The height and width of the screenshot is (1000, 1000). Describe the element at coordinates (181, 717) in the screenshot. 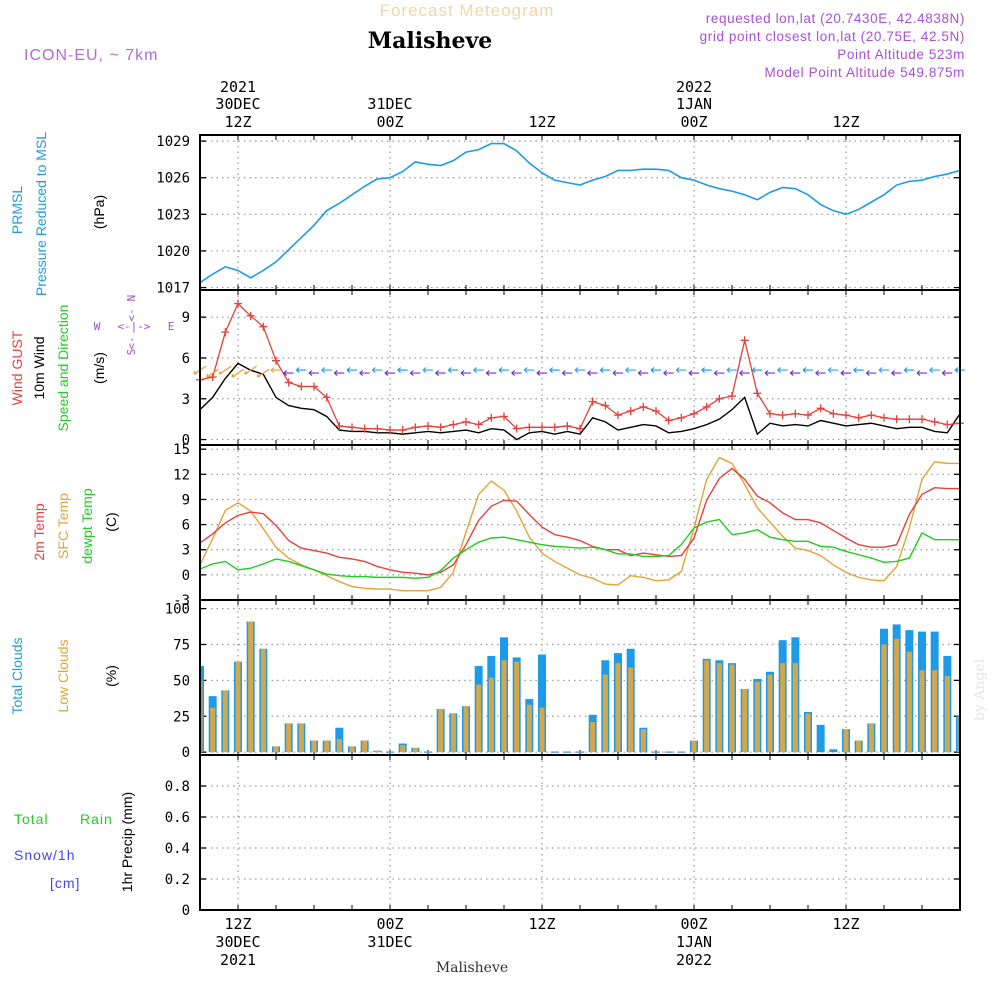

I see `y-tick-label: 25` at that location.